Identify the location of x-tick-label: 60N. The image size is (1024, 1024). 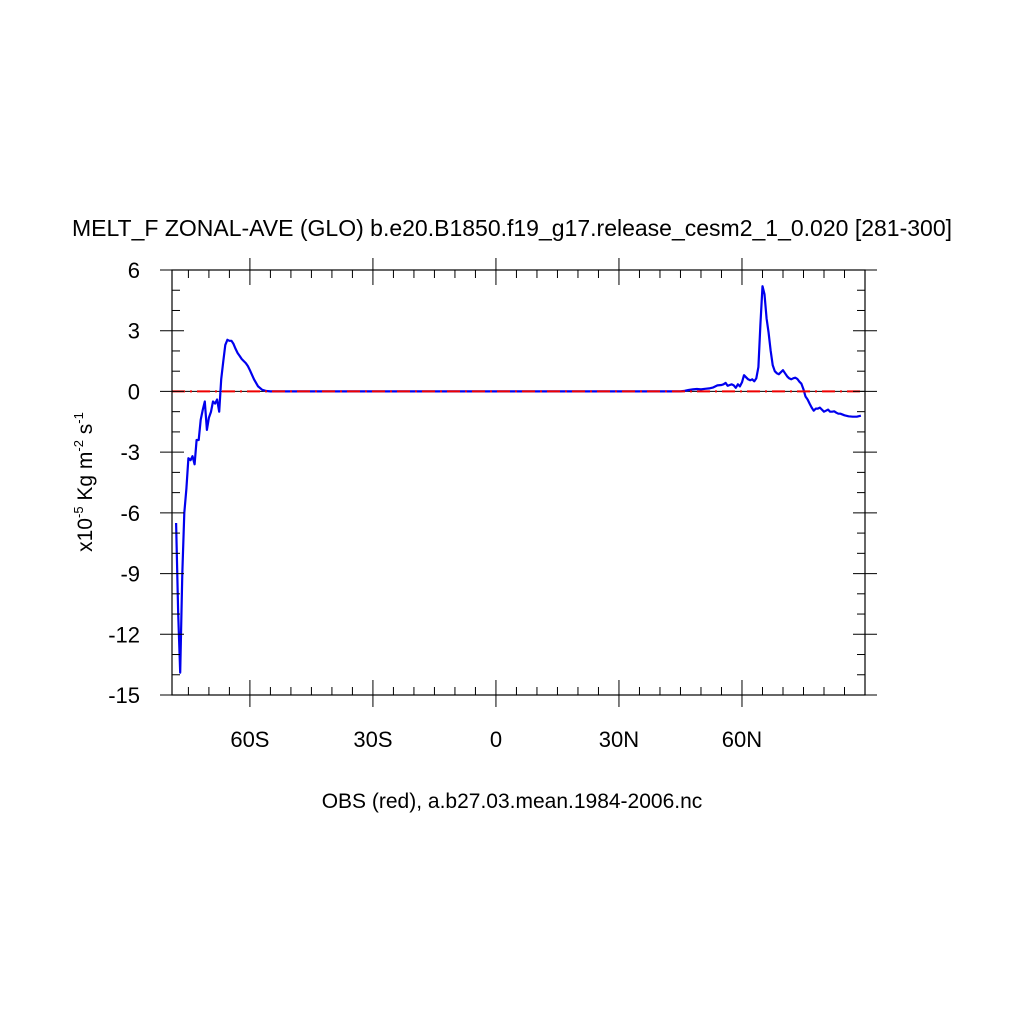
(742, 739).